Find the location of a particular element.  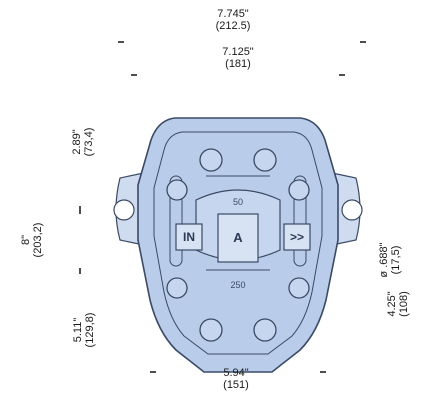

dim-top-offset-in: 2.89" is located at coordinates (77, 142).